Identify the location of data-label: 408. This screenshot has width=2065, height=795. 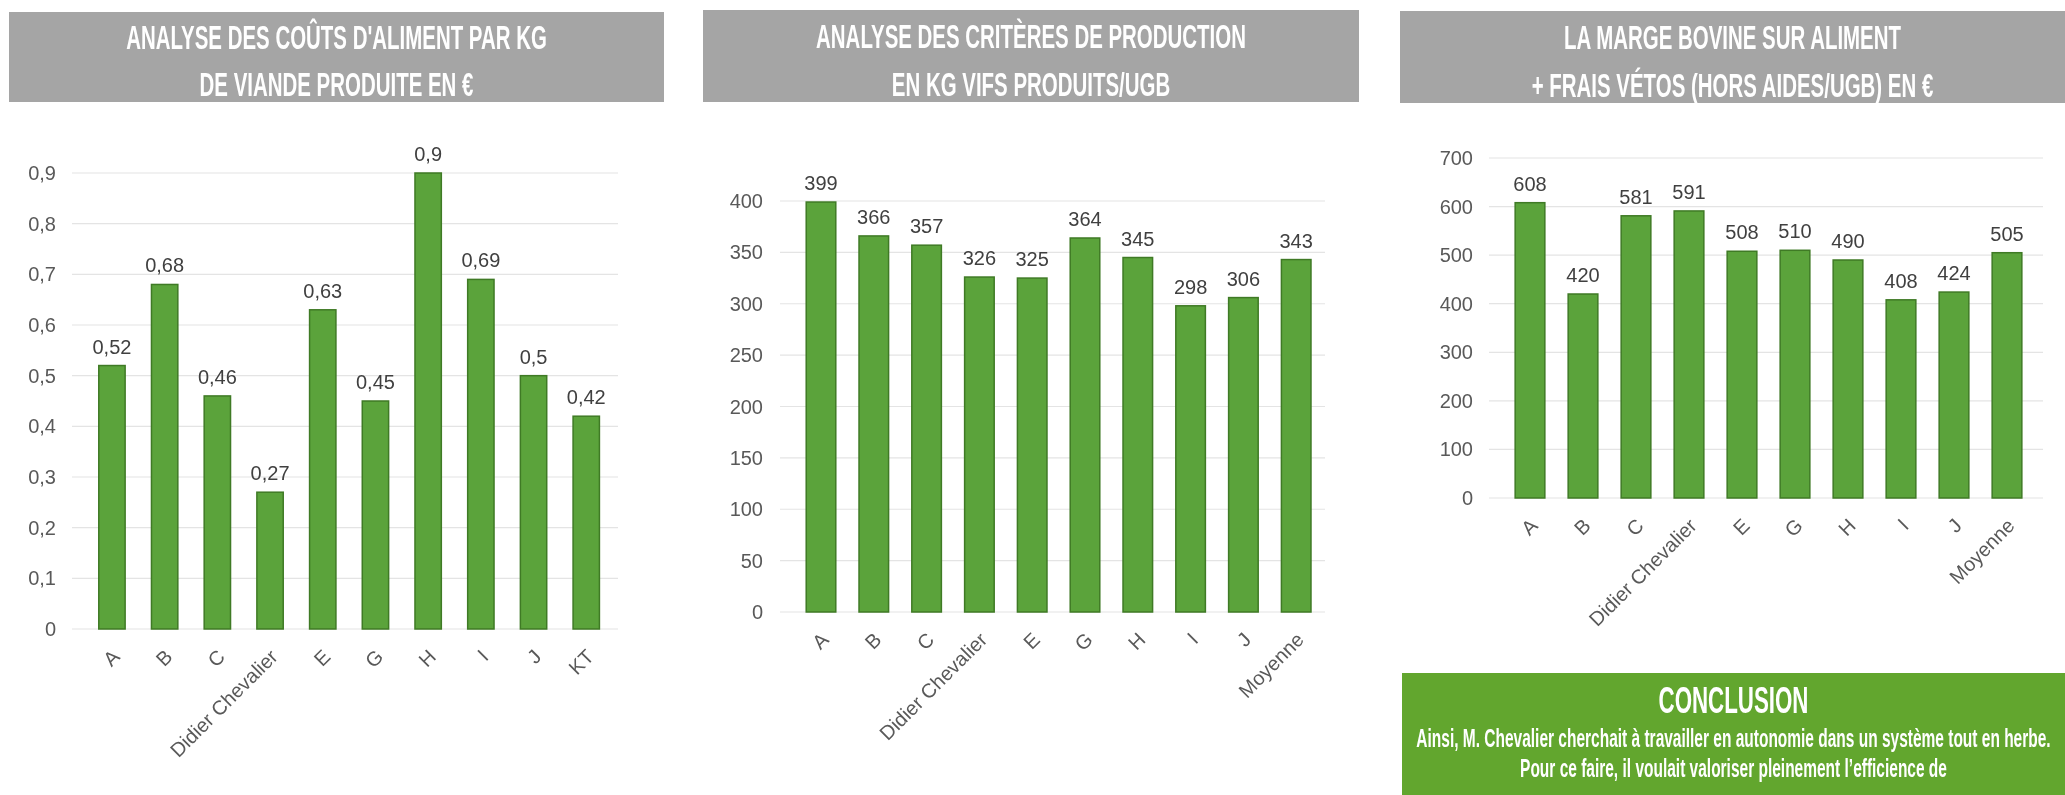
(1901, 280).